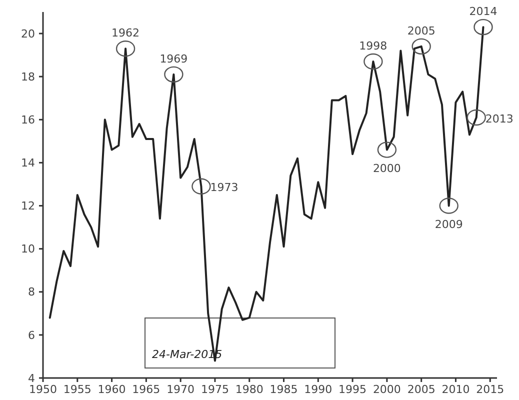 The image size is (519, 400). Describe the element at coordinates (31, 292) in the screenshot. I see `y-tick-label: 8` at that location.